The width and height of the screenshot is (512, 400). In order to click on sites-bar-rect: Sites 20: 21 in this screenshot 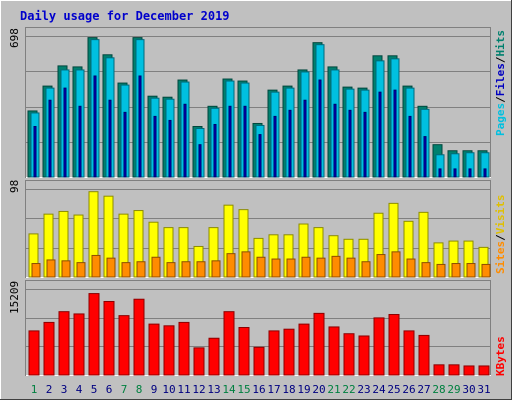, I will do `click(321, 267)`.